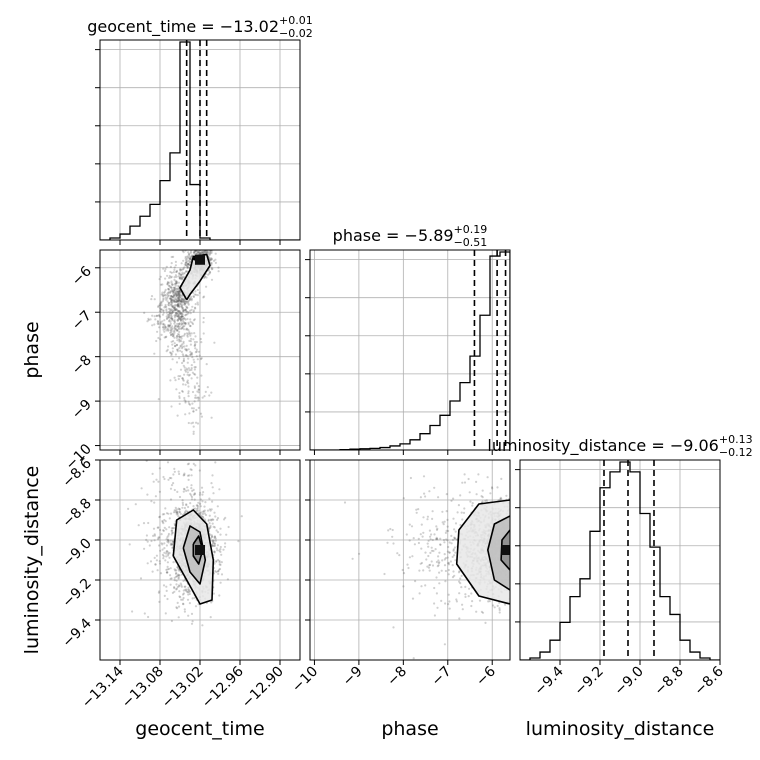  I want to click on density-phase-luminosity-distance-xtick-label: −10, so click(305, 680).